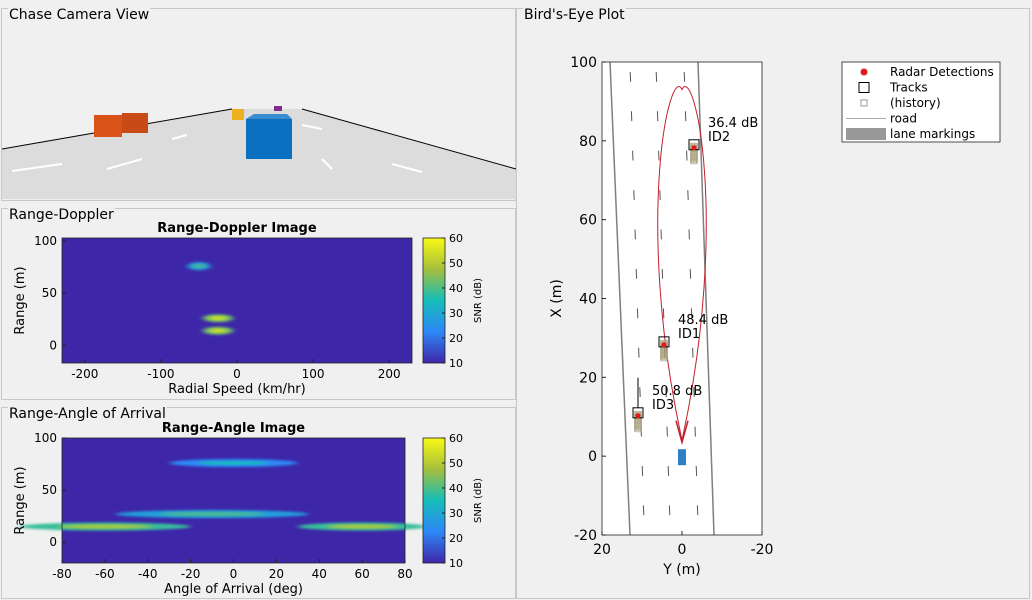 Image resolution: width=1032 pixels, height=600 pixels. I want to click on plot-title: Range-Angle Image, so click(233, 428).